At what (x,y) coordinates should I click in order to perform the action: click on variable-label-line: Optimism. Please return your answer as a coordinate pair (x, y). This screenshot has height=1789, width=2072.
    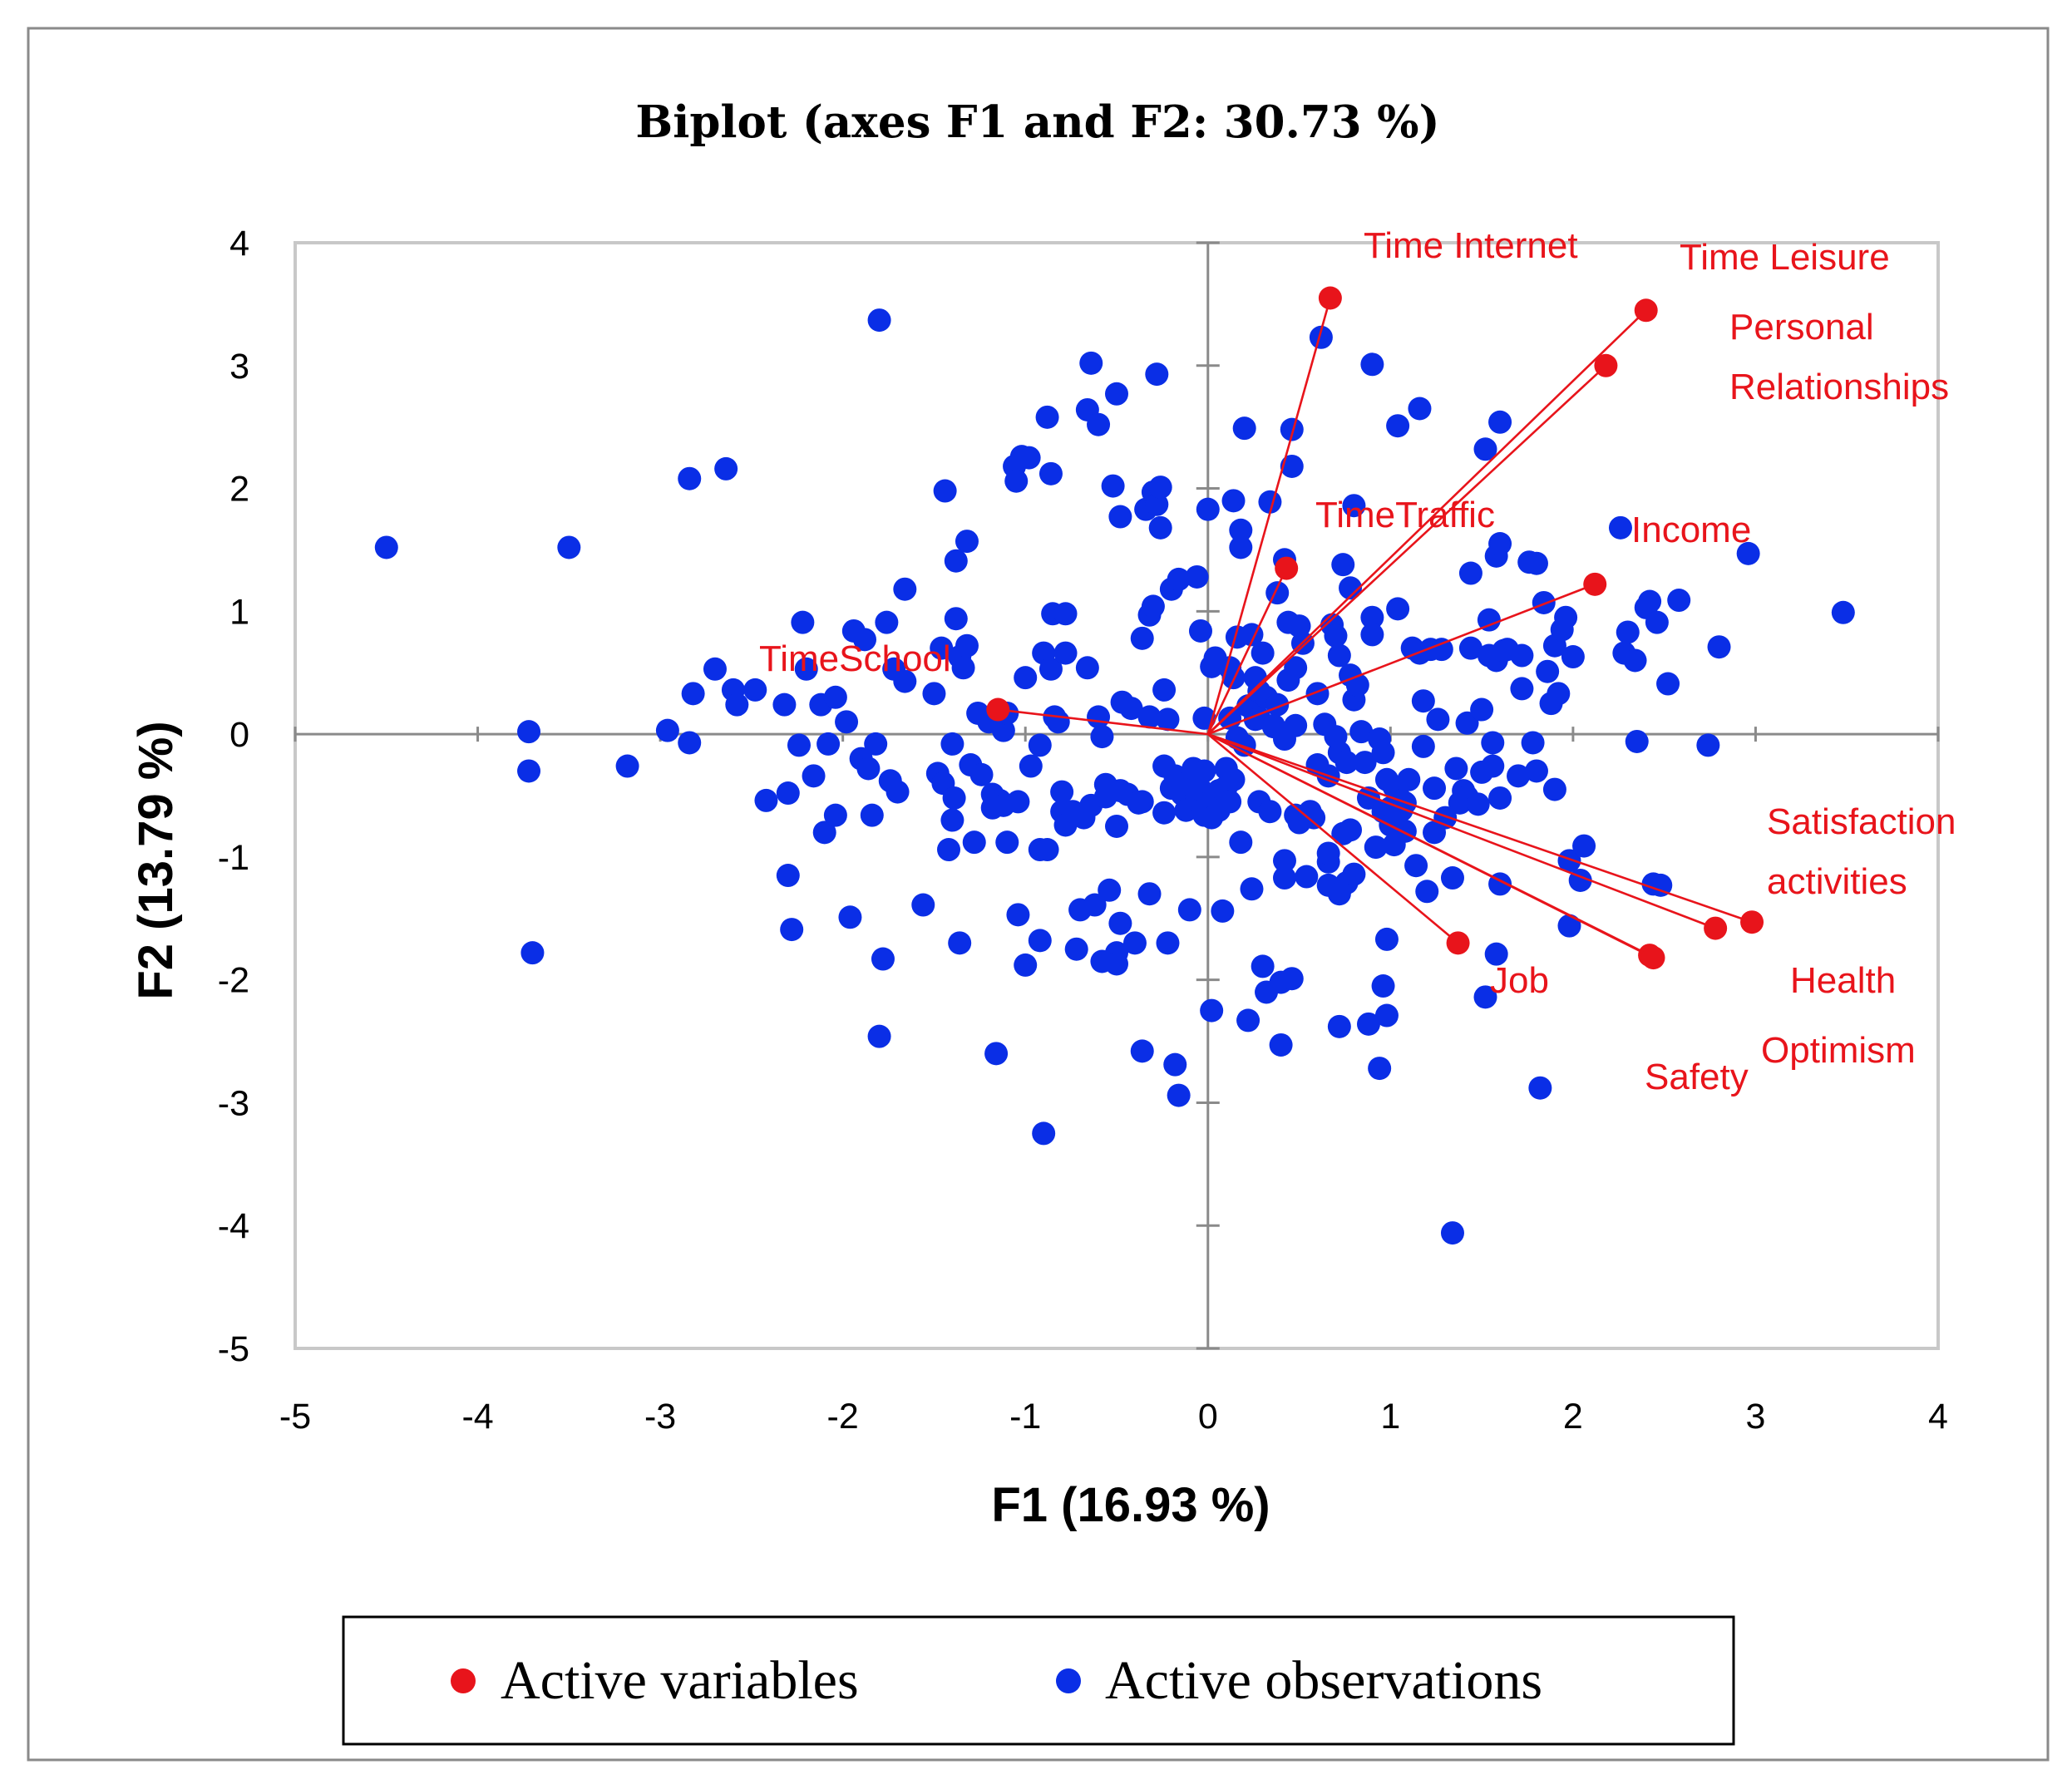
    Looking at the image, I should click on (1838, 1050).